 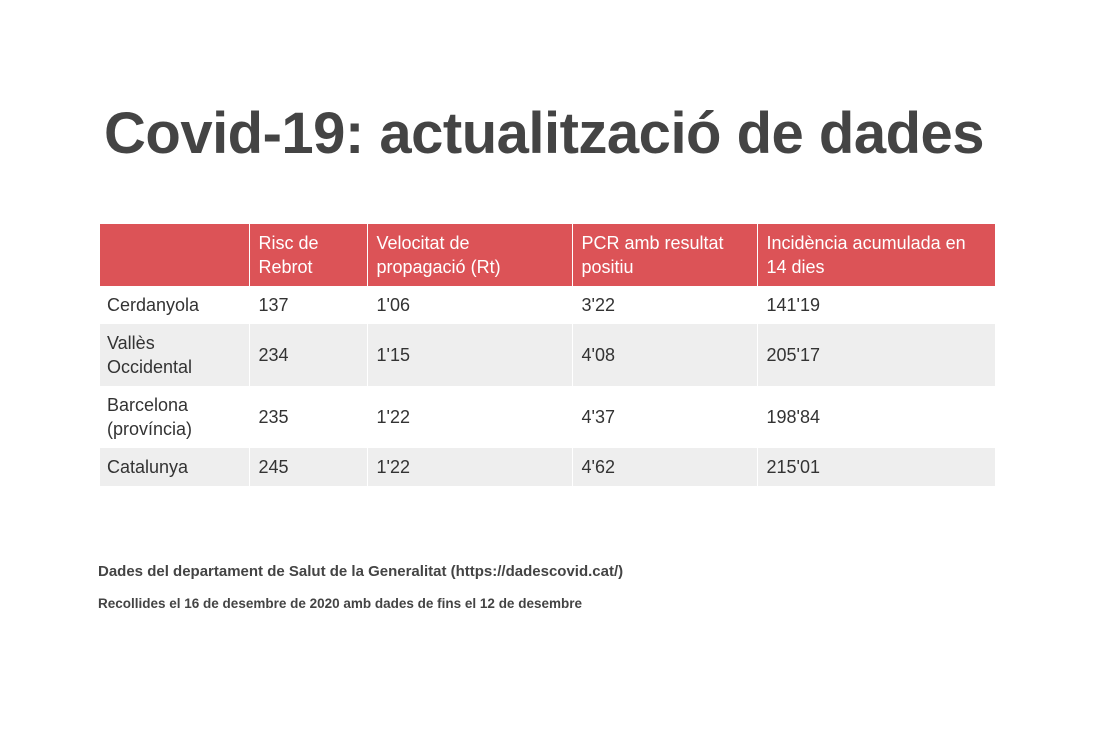 I want to click on page-title: Covid-19: actualització de dades, so click(x=544, y=133).